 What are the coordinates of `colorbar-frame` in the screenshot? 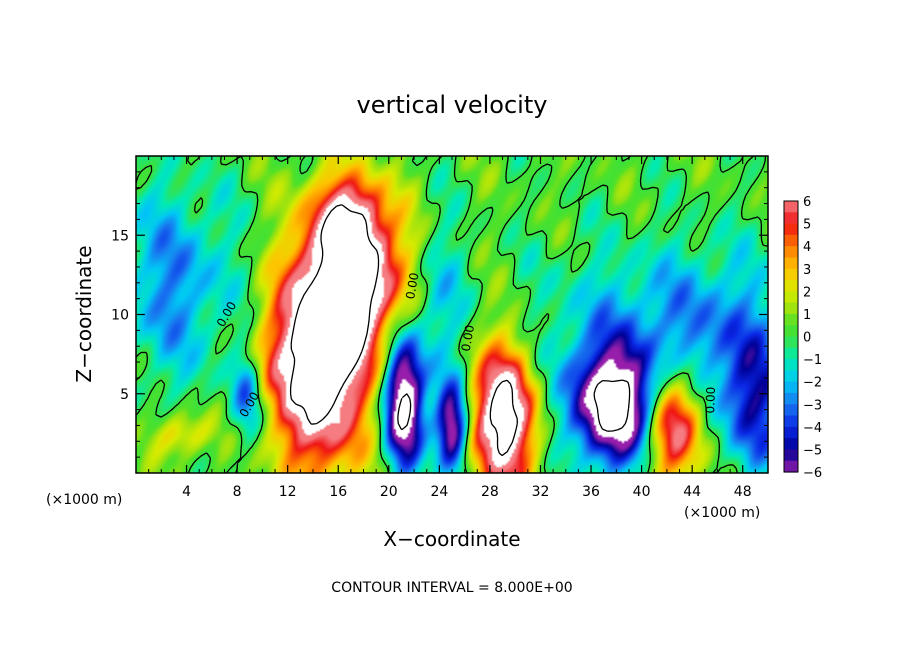 It's located at (791, 336).